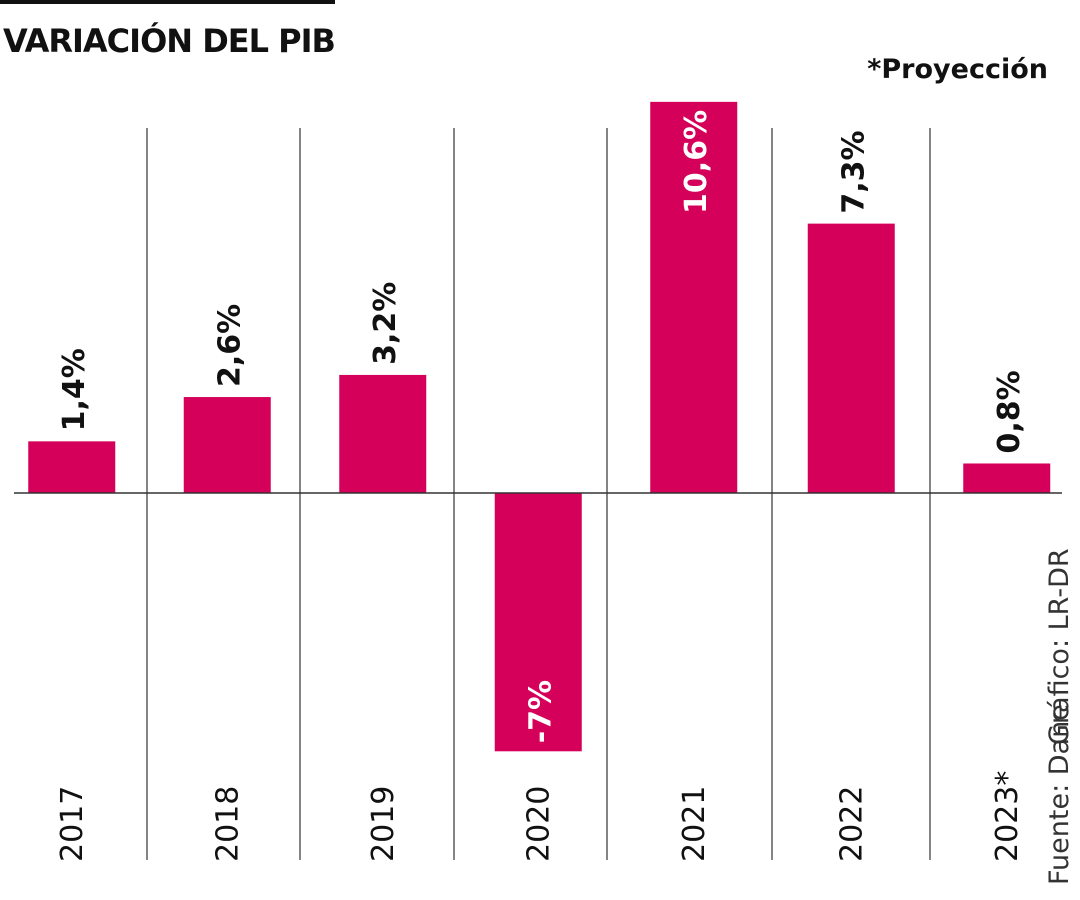 This screenshot has height=900, width=1080. I want to click on top-rule, so click(167, 2).